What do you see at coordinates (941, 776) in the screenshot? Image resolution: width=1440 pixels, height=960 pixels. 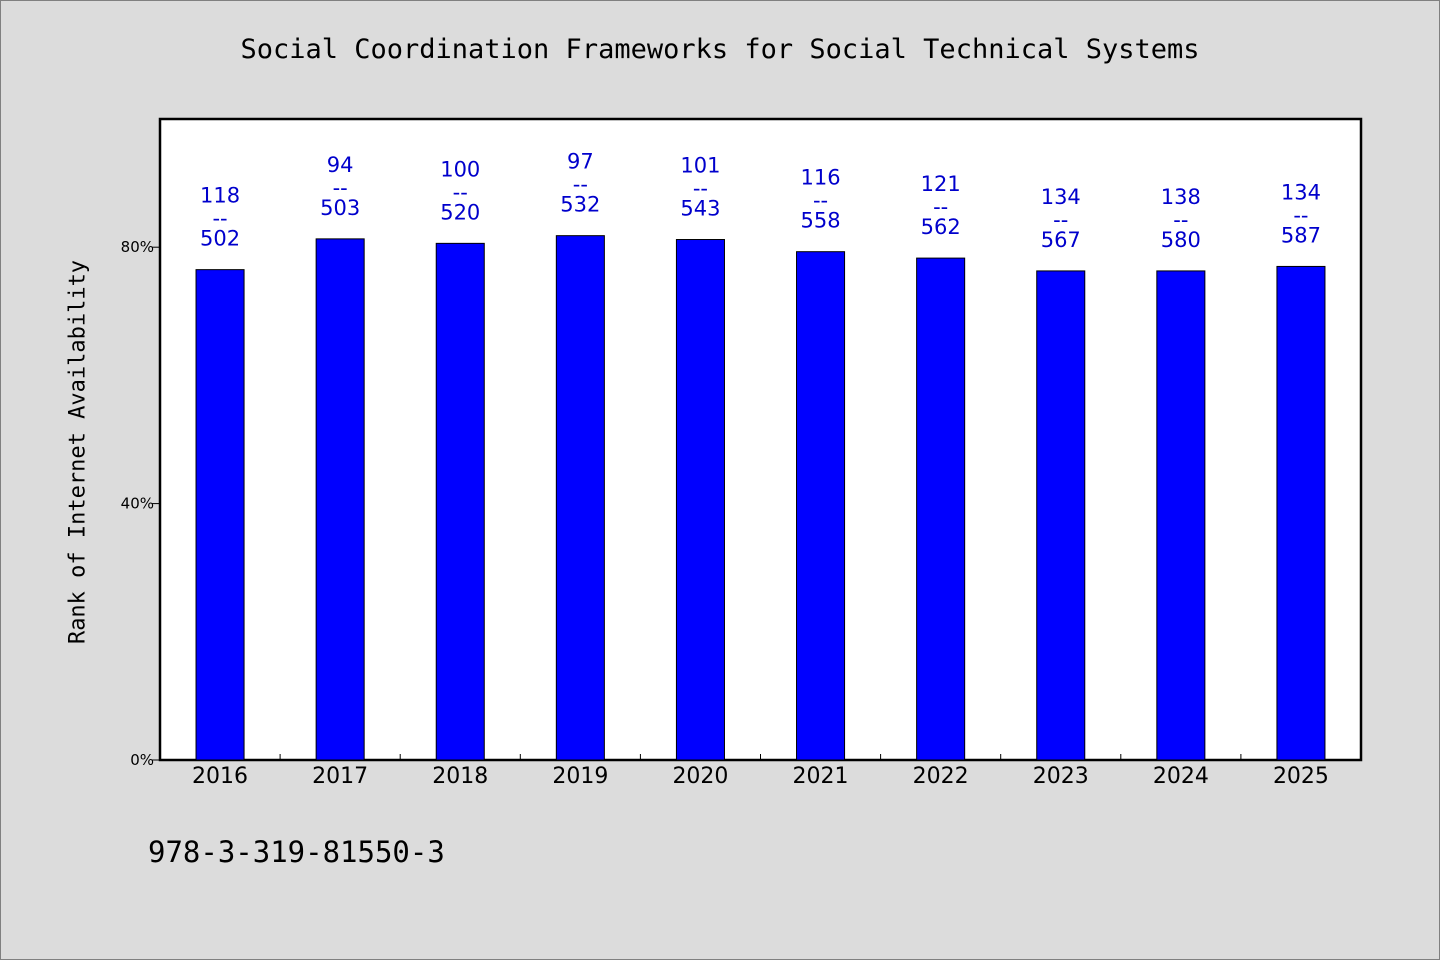 I see `x-tick-label: 2022` at bounding box center [941, 776].